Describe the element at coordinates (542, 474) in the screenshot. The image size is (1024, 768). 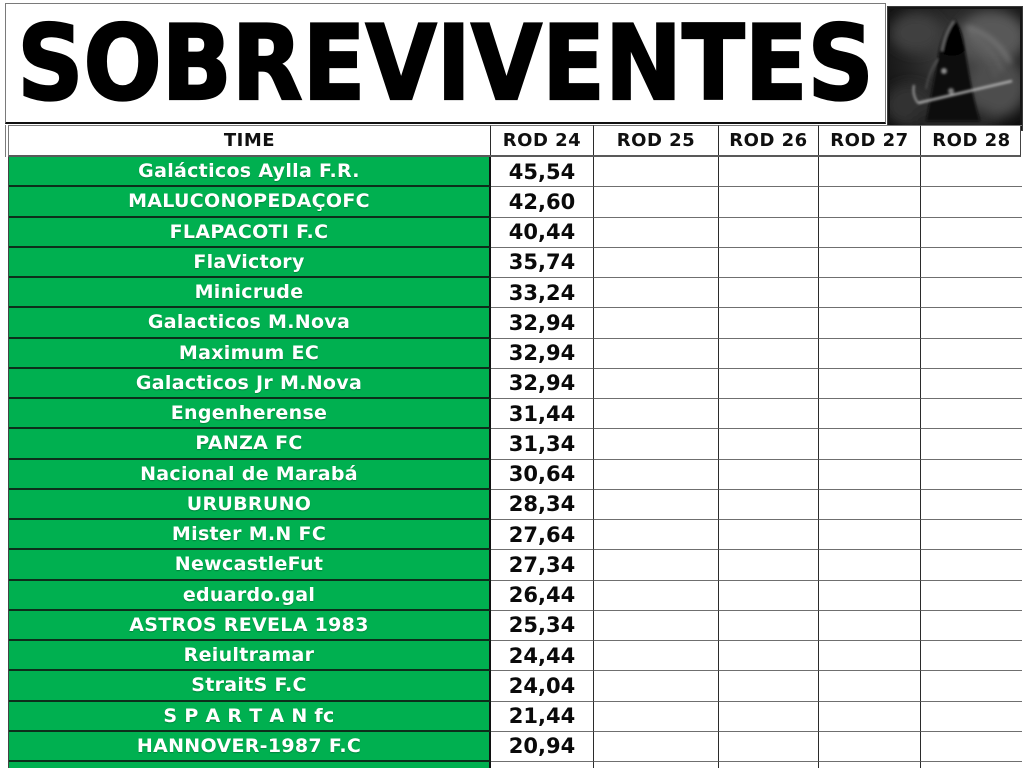
I see `rod24-value-cell: 30,64` at that location.